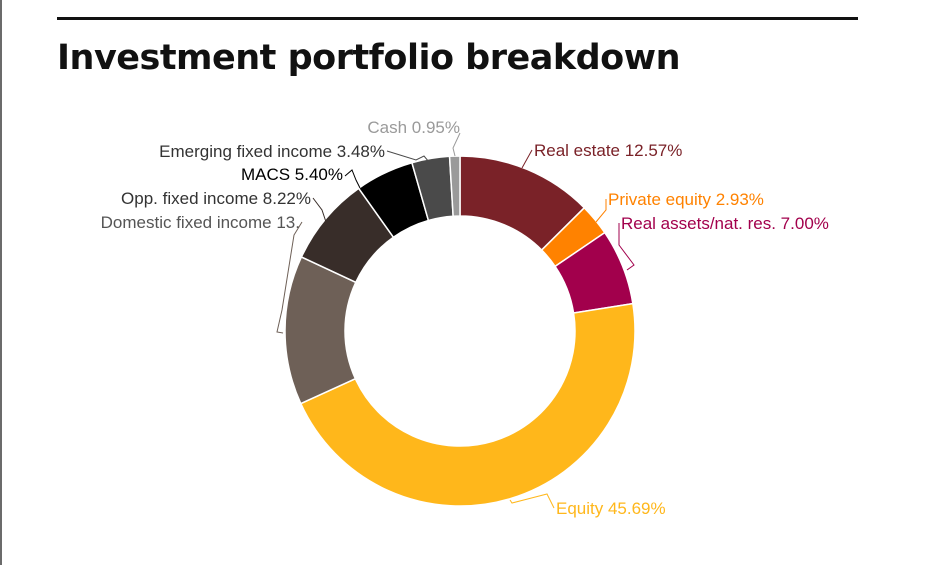 The image size is (933, 565). Describe the element at coordinates (319, 210) in the screenshot. I see `leader-line-opp-fixed-income` at that location.